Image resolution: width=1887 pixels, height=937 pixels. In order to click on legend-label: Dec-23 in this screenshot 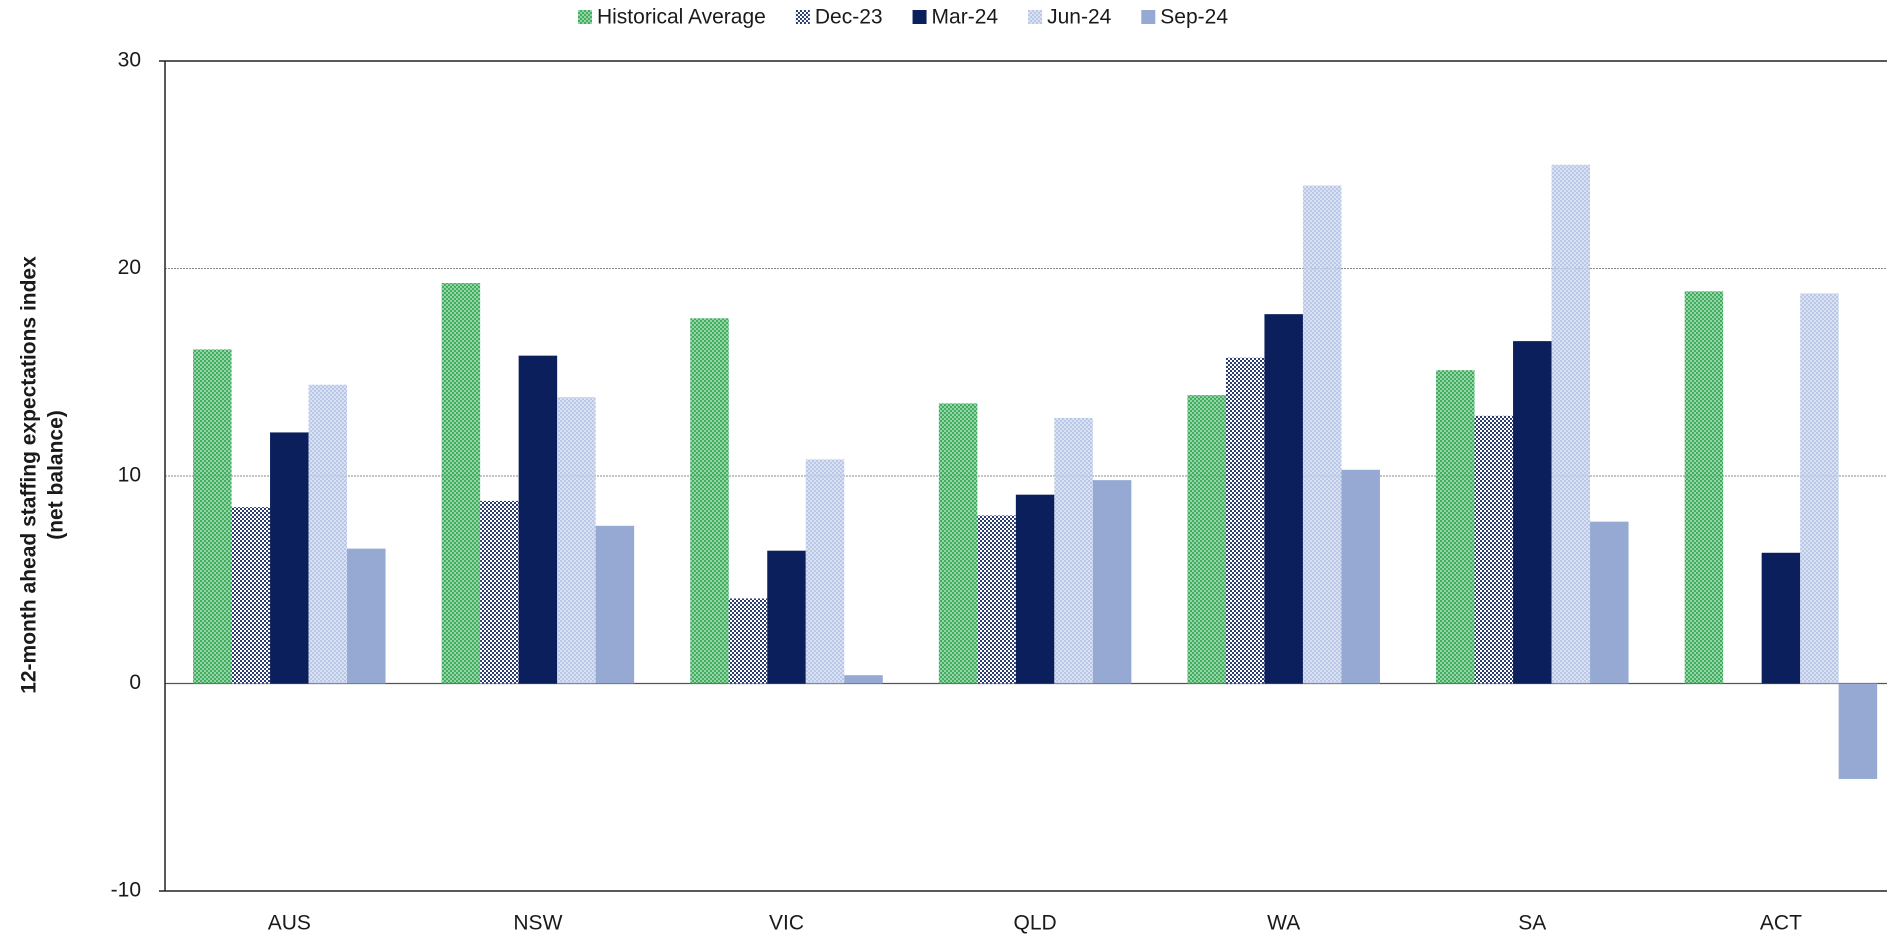, I will do `click(849, 17)`.